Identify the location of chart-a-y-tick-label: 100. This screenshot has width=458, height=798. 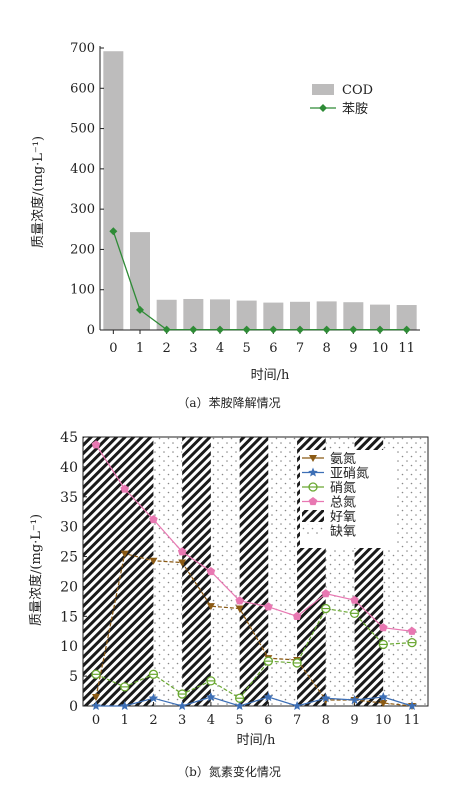
(82, 290).